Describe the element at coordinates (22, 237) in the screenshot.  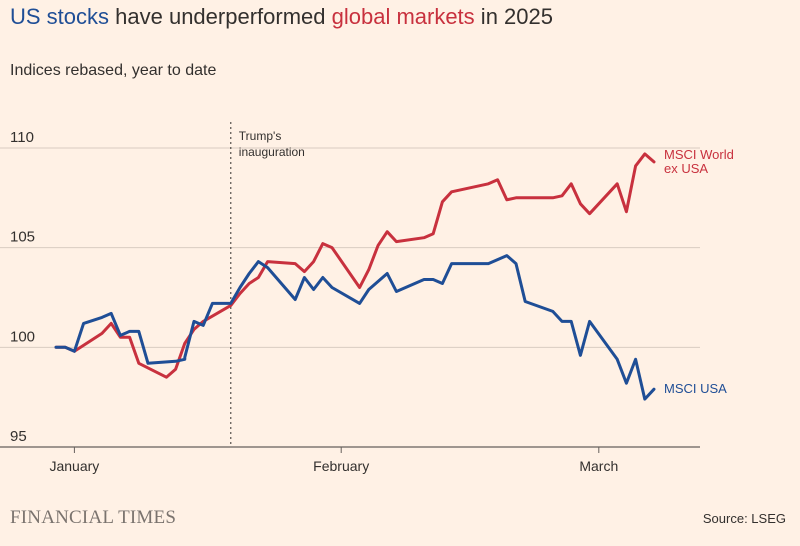
I see `y-tick-label: 105` at that location.